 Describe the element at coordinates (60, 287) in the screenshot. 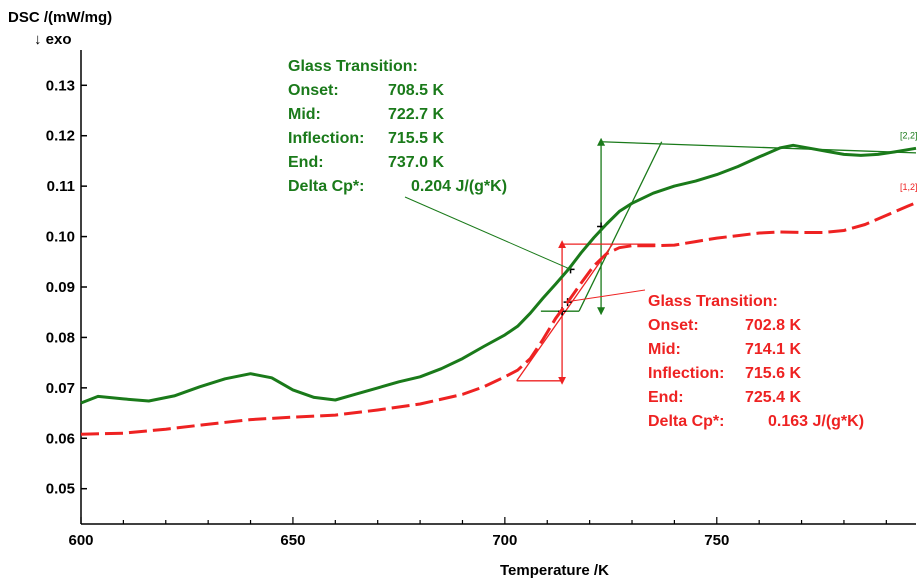

I see `y-tick-label: 0.09` at that location.